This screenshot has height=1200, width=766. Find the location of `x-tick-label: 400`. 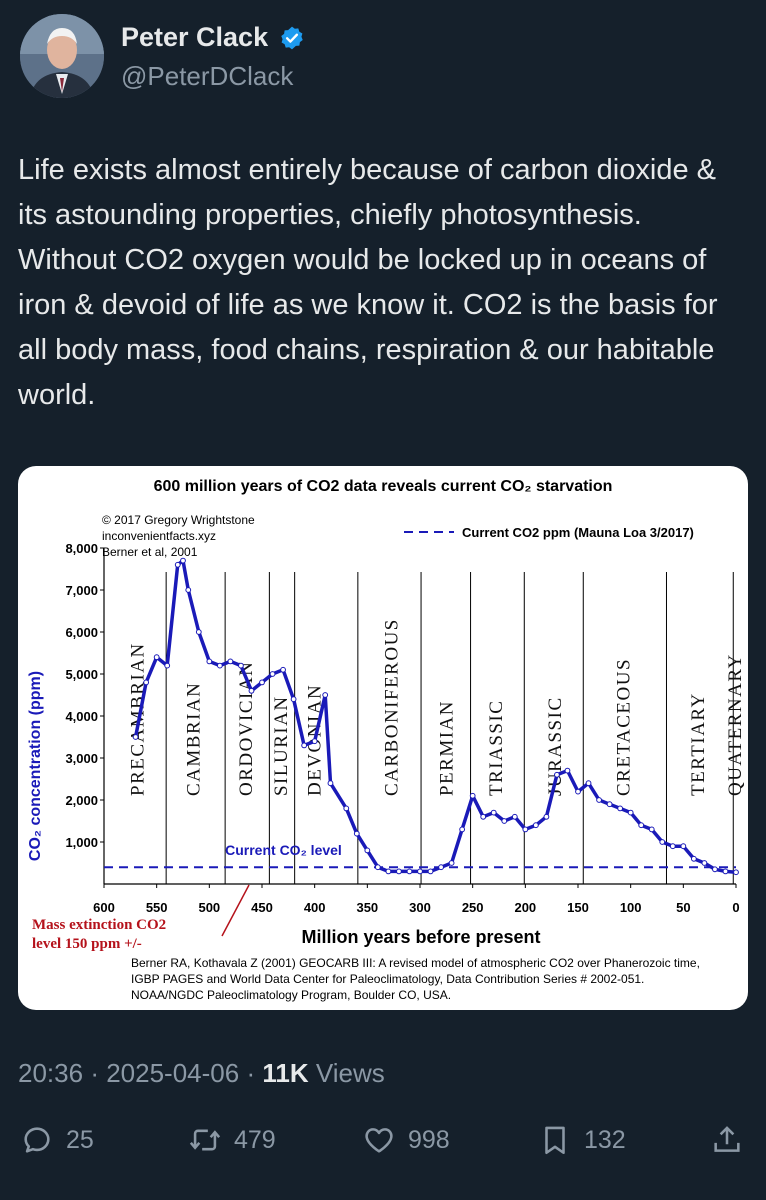

x-tick-label: 400 is located at coordinates (315, 907).